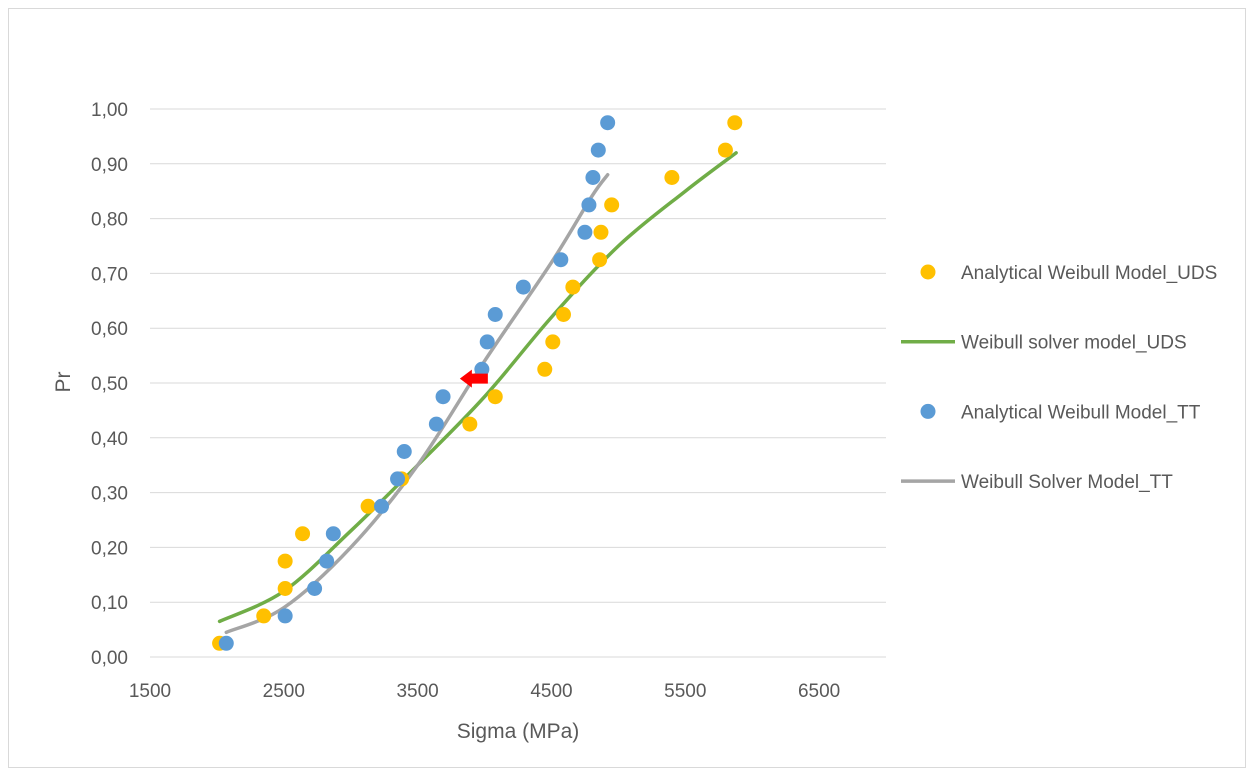 Image resolution: width=1255 pixels, height=776 pixels. I want to click on y-tick-label: 0,60, so click(109, 329).